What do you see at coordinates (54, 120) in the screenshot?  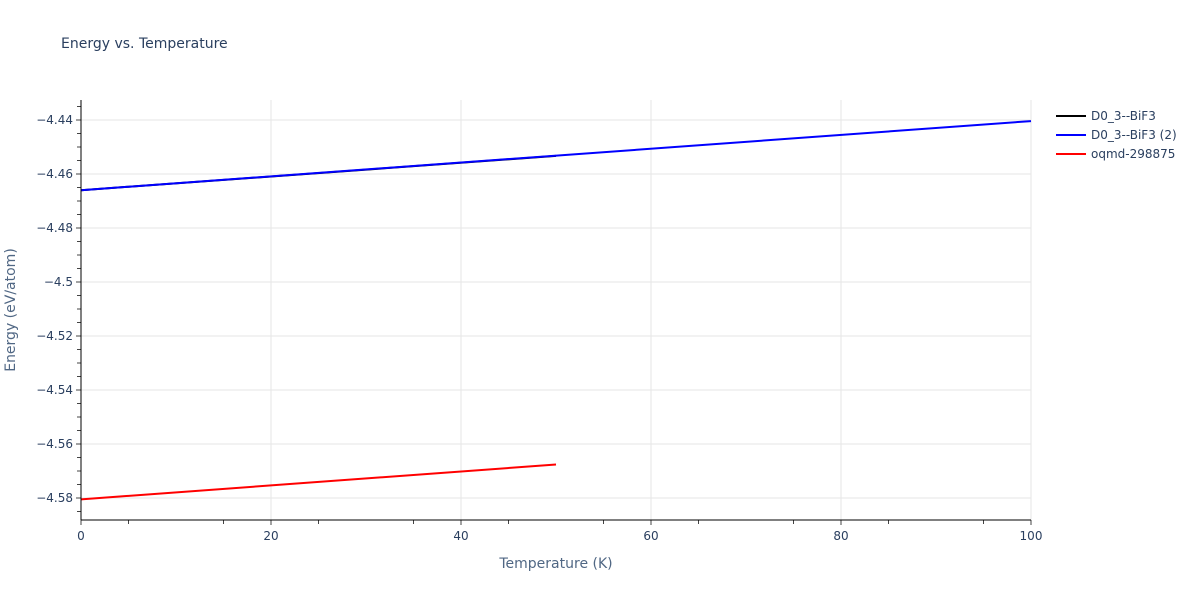 I see `y-tick-label: −4.44` at bounding box center [54, 120].